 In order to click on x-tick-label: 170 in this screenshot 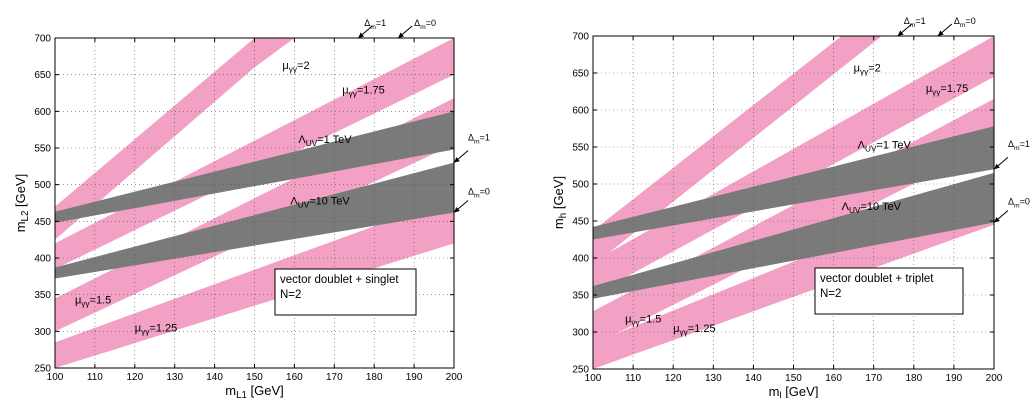, I will do `click(873, 378)`.